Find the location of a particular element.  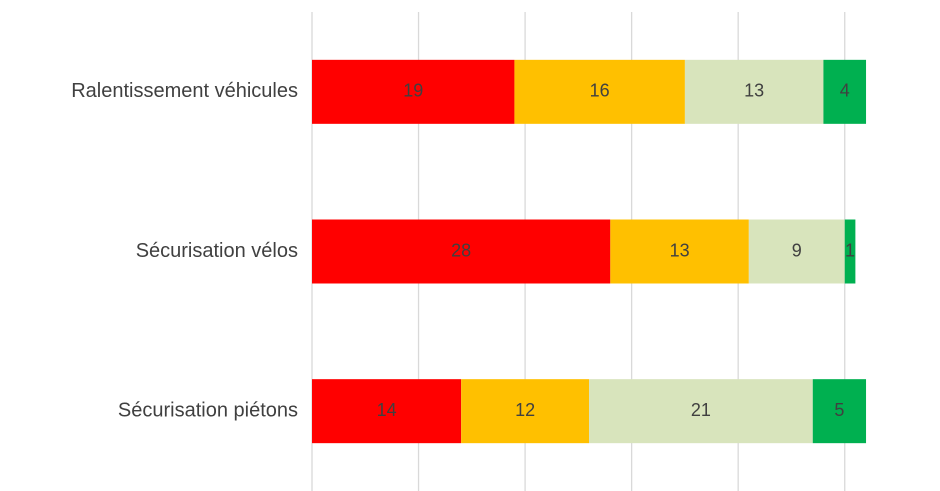

data-label: 16 is located at coordinates (600, 91).